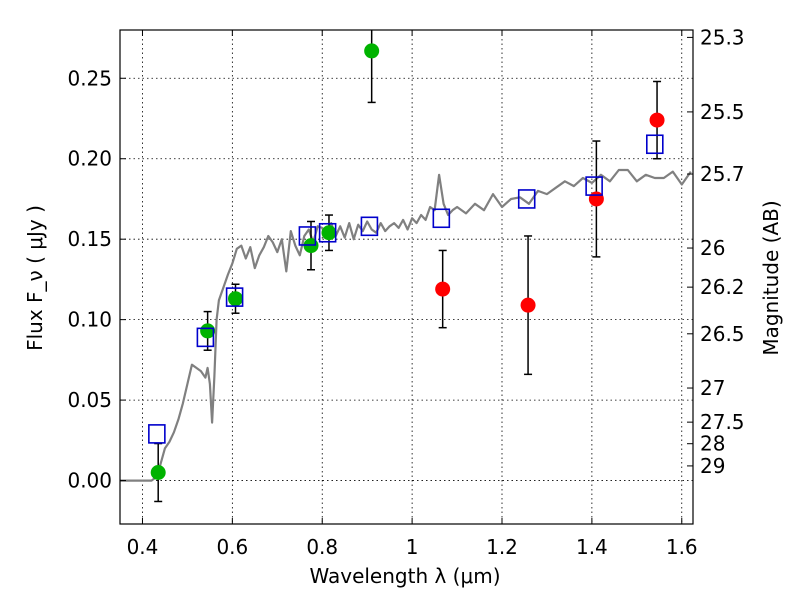  I want to click on y2-tick-label: 25.7, so click(722, 174).